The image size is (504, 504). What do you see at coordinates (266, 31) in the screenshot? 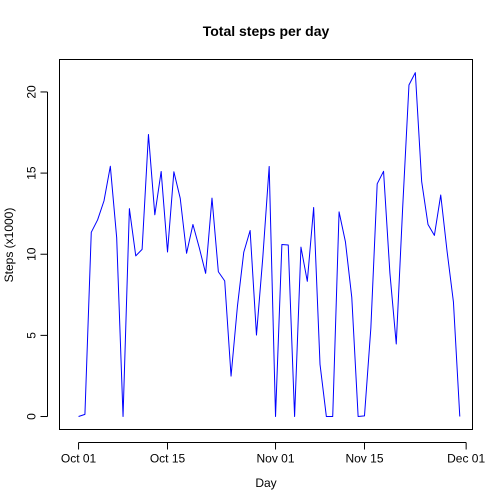
I see `chart-title: Total steps per day` at bounding box center [266, 31].